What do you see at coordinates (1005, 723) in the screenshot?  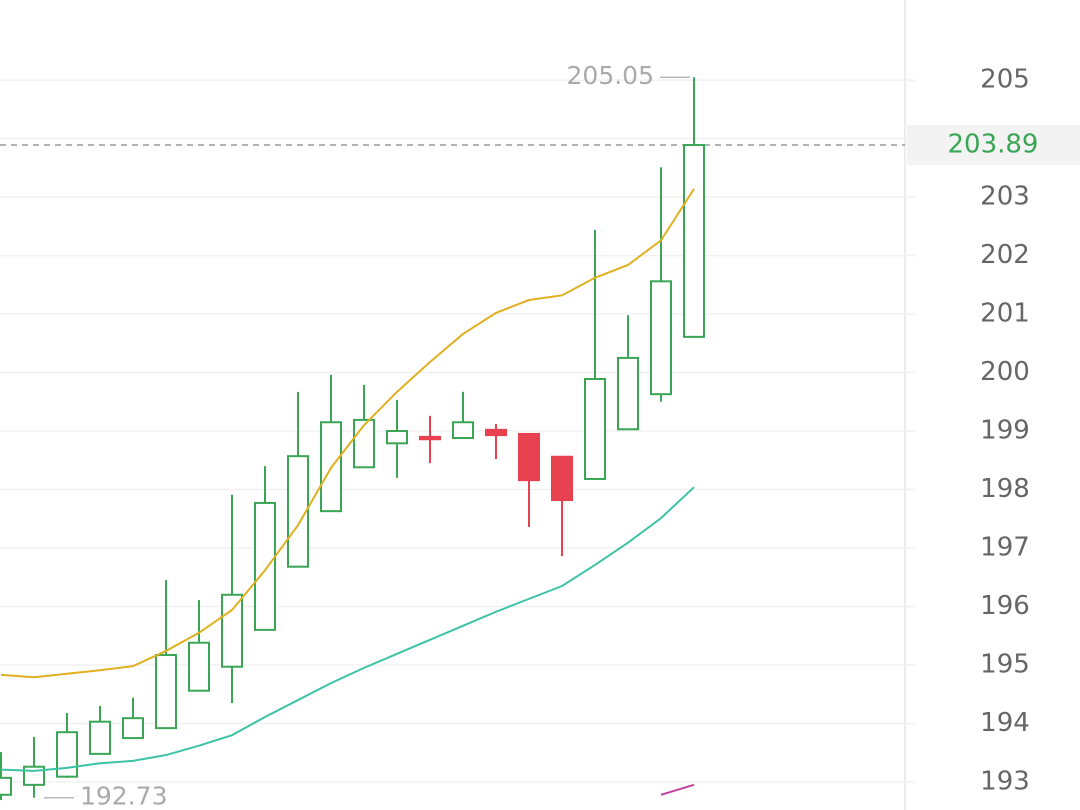 I see `y-tick-label: 194` at bounding box center [1005, 723].